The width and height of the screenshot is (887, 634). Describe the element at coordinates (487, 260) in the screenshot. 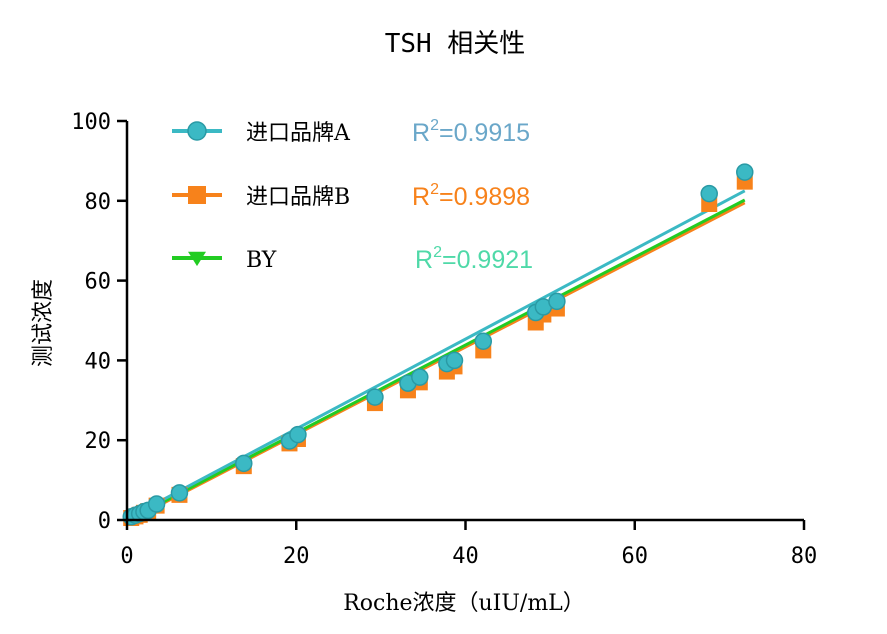

I see `r-squared-value: =0.9921` at that location.